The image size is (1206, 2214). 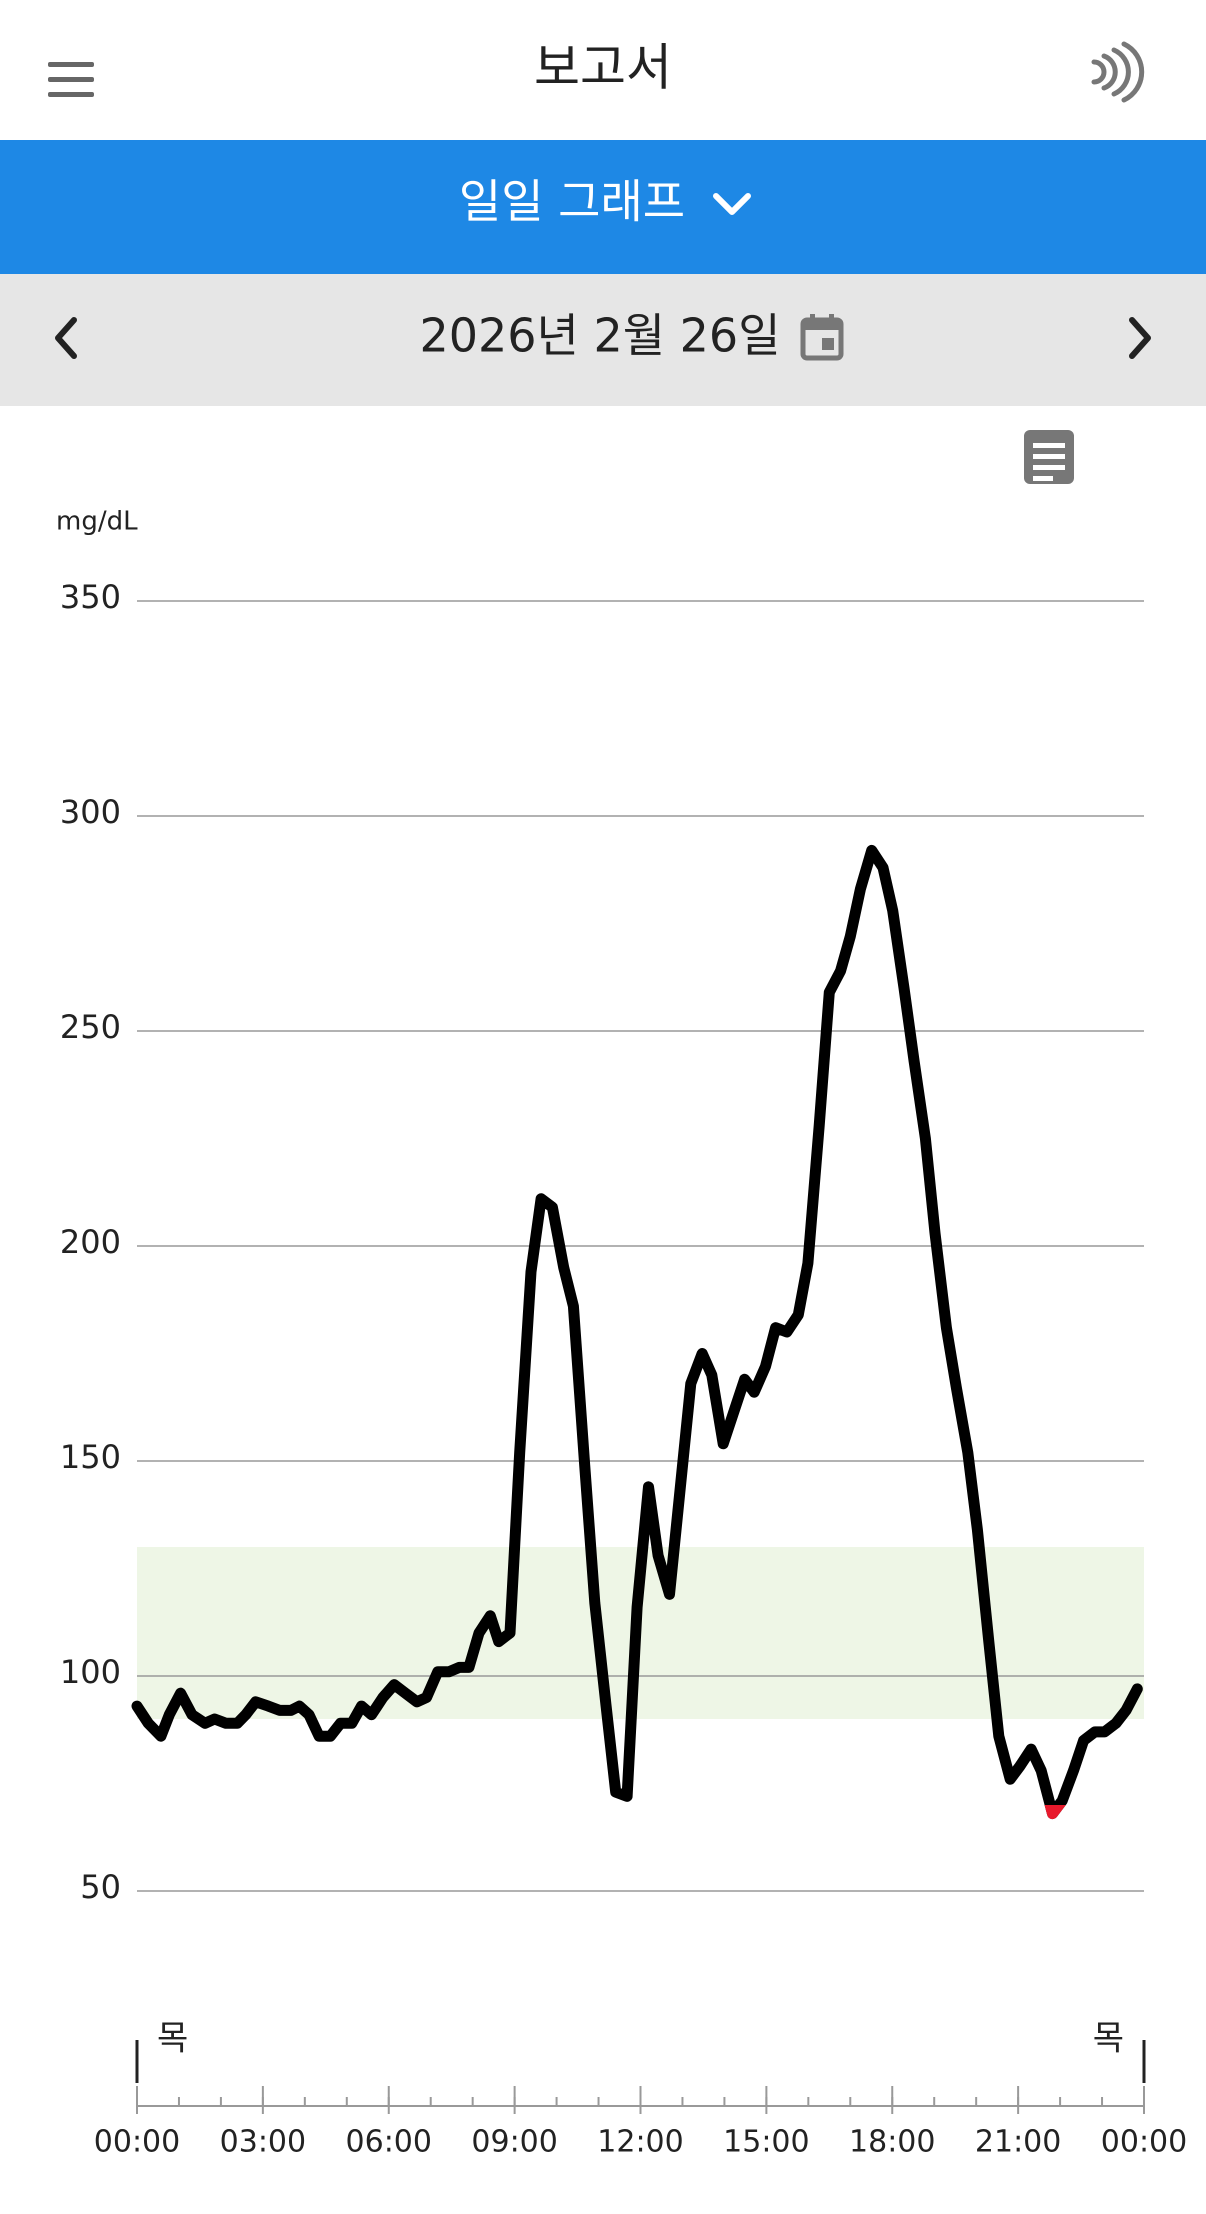 I want to click on next-day, so click(x=1140, y=338).